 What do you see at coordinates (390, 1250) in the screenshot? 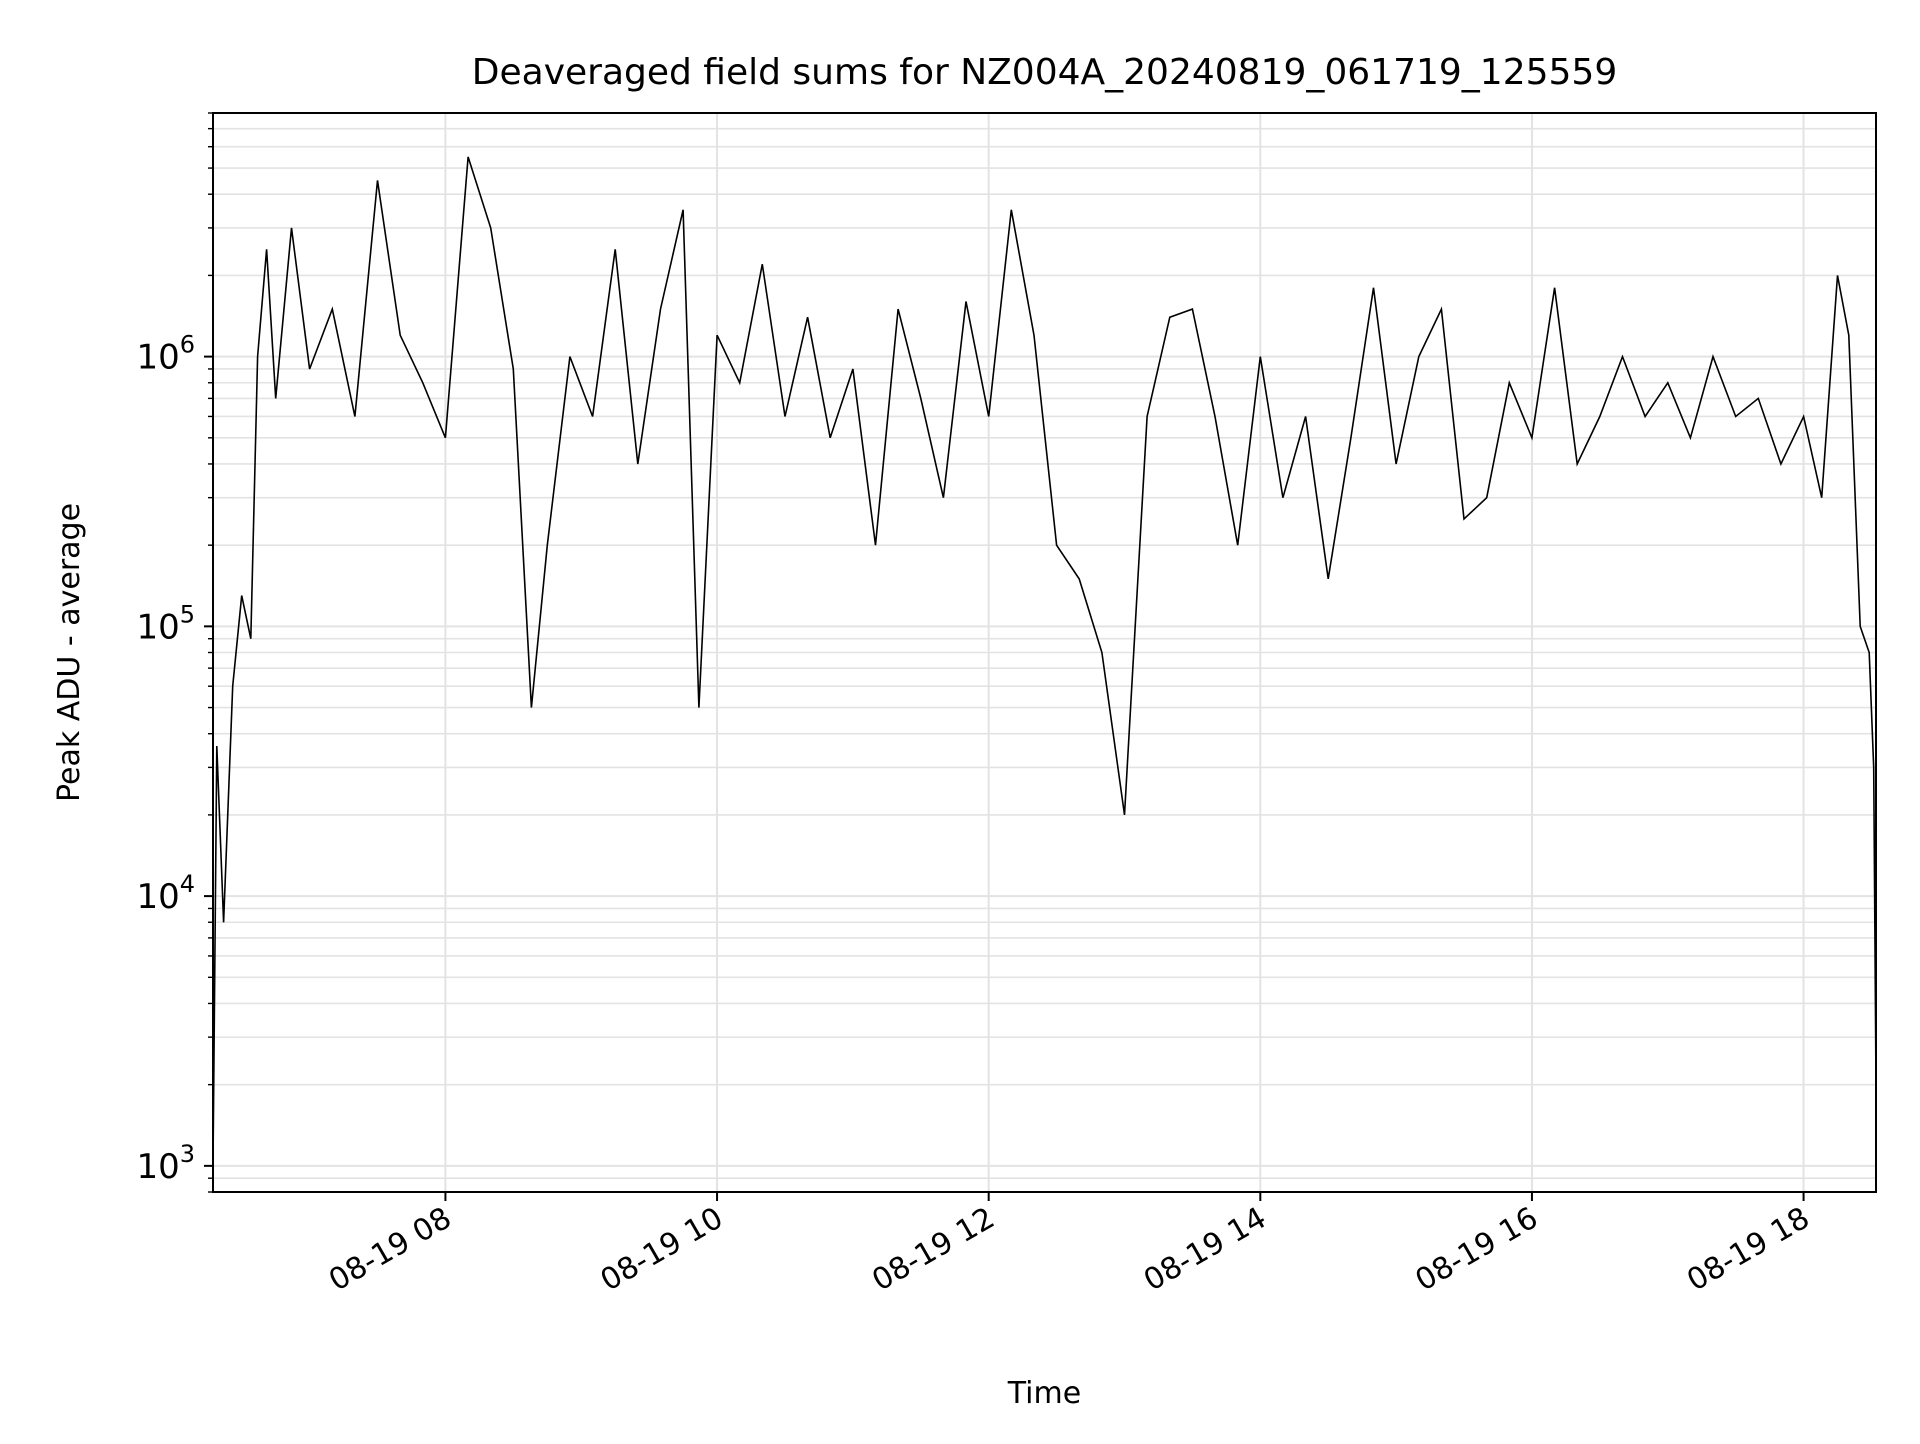
I see `x-tick-label: 08-19 08` at bounding box center [390, 1250].